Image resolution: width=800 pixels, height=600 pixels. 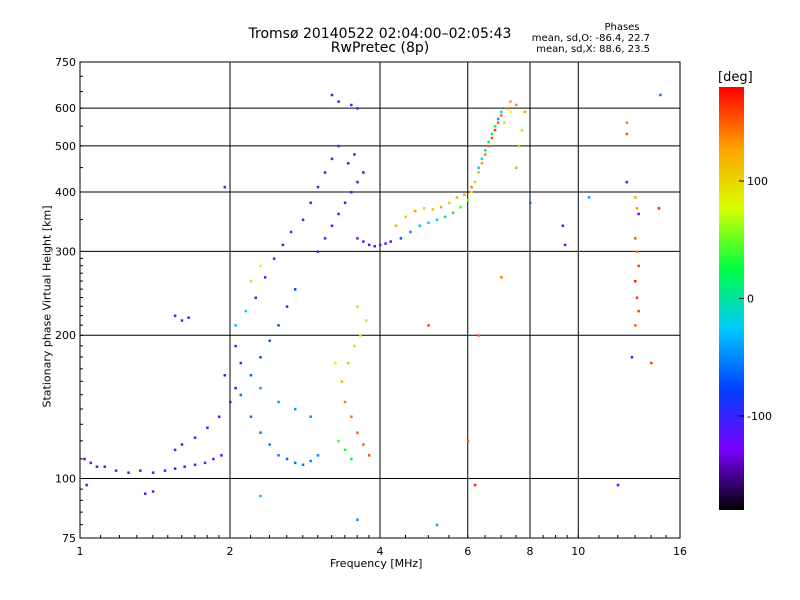 I want to click on y-tick-label: 600, so click(x=65, y=108).